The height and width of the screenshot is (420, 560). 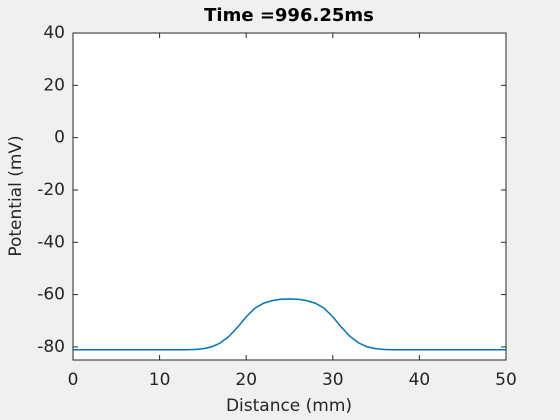 What do you see at coordinates (333, 380) in the screenshot?
I see `x-tick-label: 30` at bounding box center [333, 380].